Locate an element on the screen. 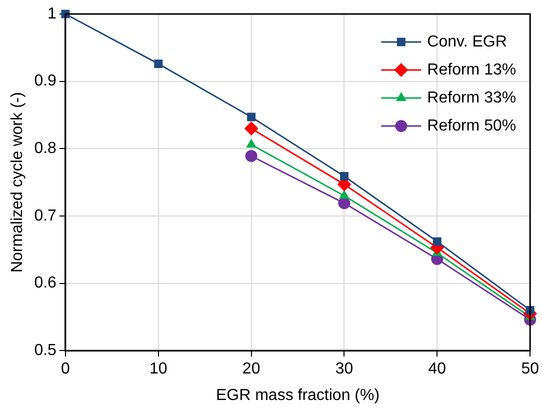 Image resolution: width=542 pixels, height=413 pixels. y-tick-label: 0.7 is located at coordinates (45, 215).